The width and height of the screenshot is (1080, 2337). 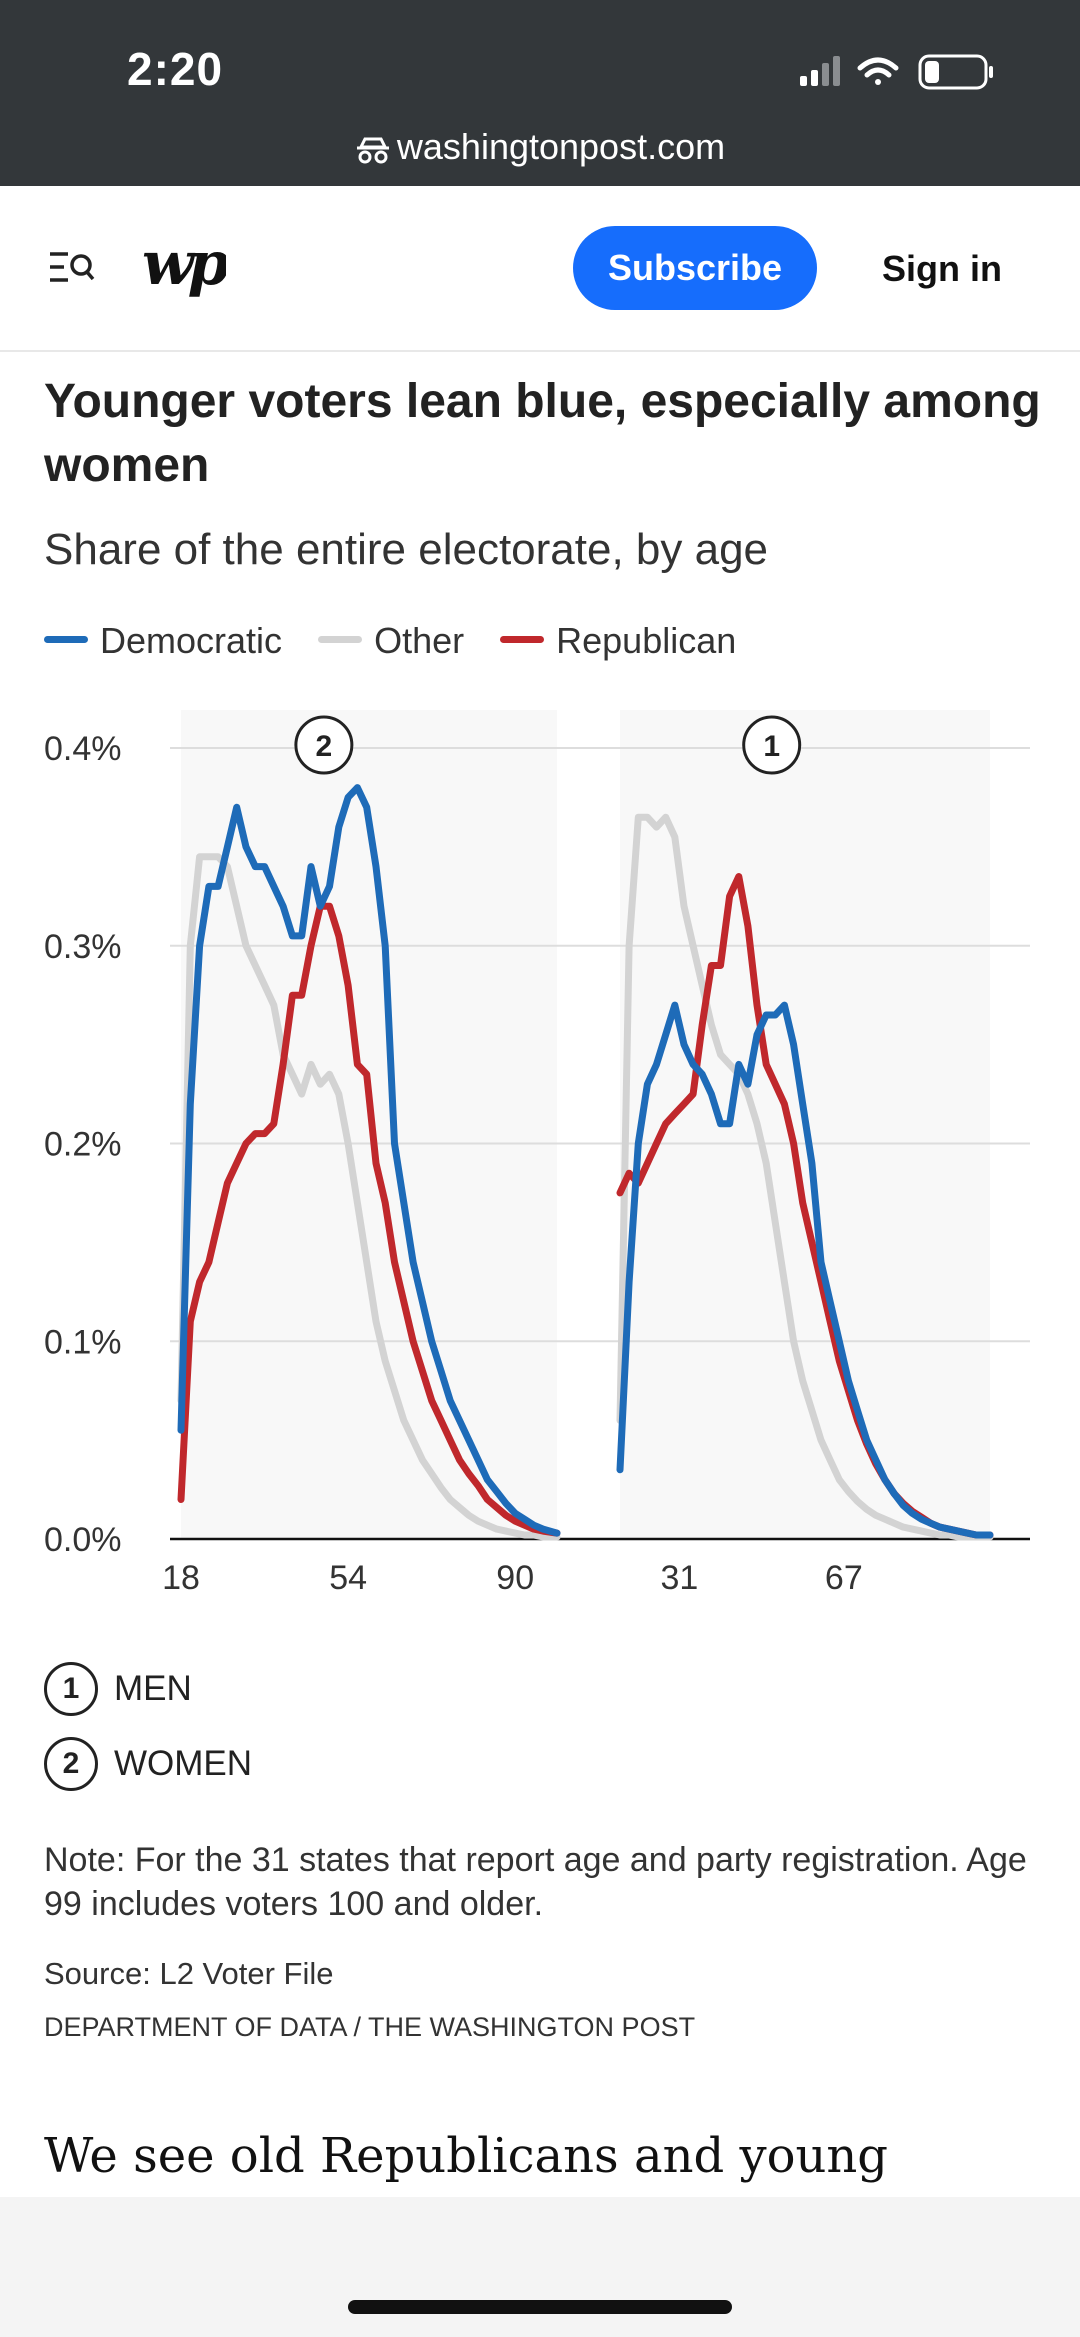 I want to click on battery-icon, so click(x=955, y=72).